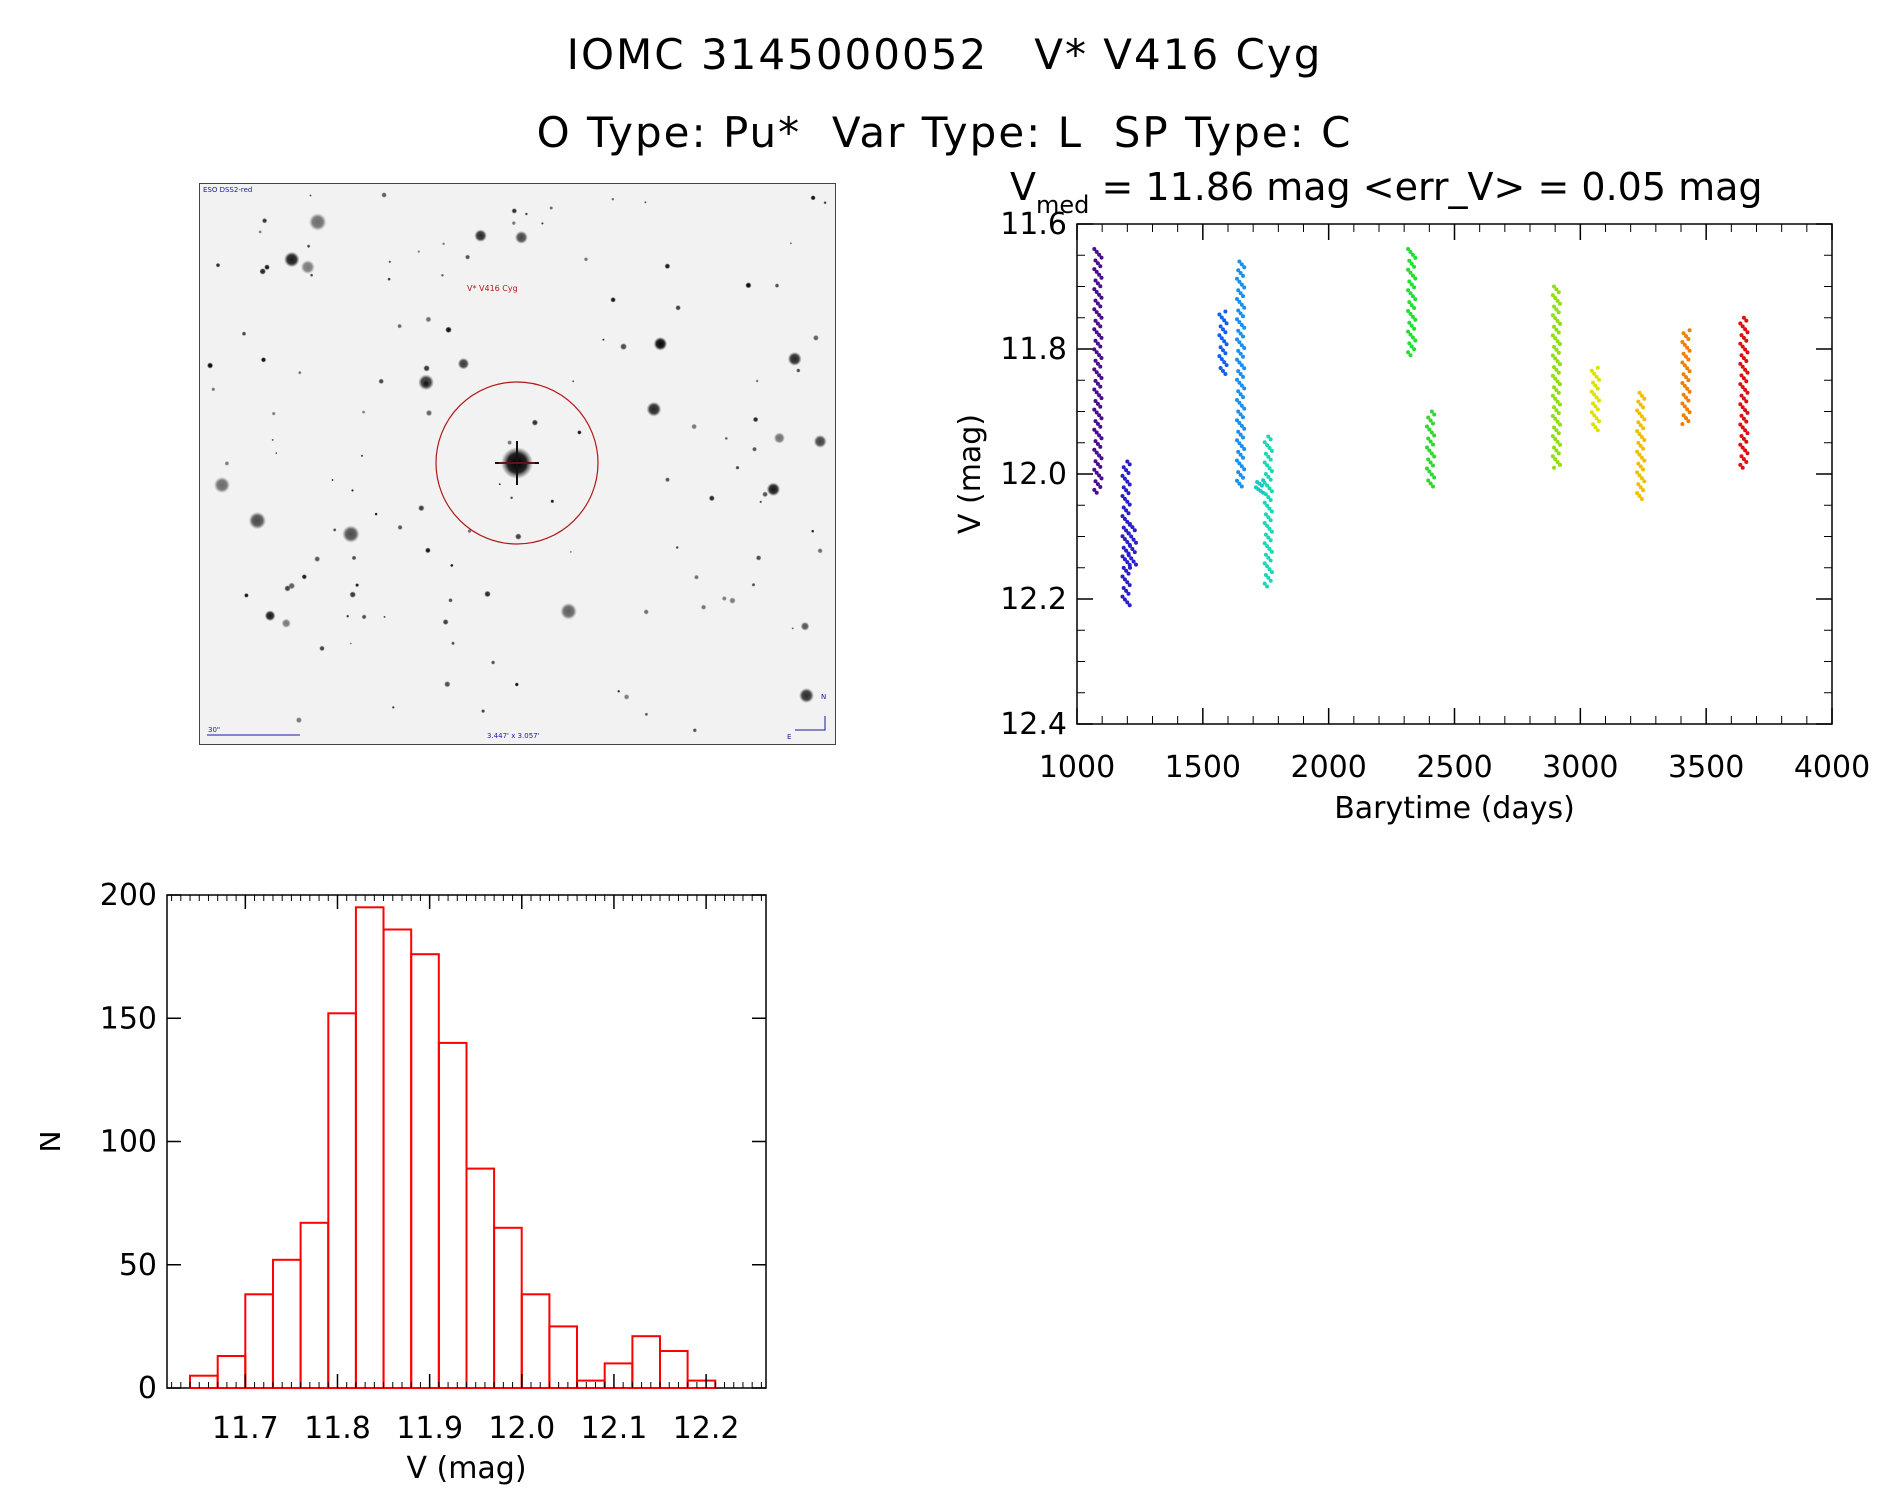 This screenshot has height=1494, width=1889. What do you see at coordinates (618, 1375) in the screenshot?
I see `histogram-bar` at bounding box center [618, 1375].